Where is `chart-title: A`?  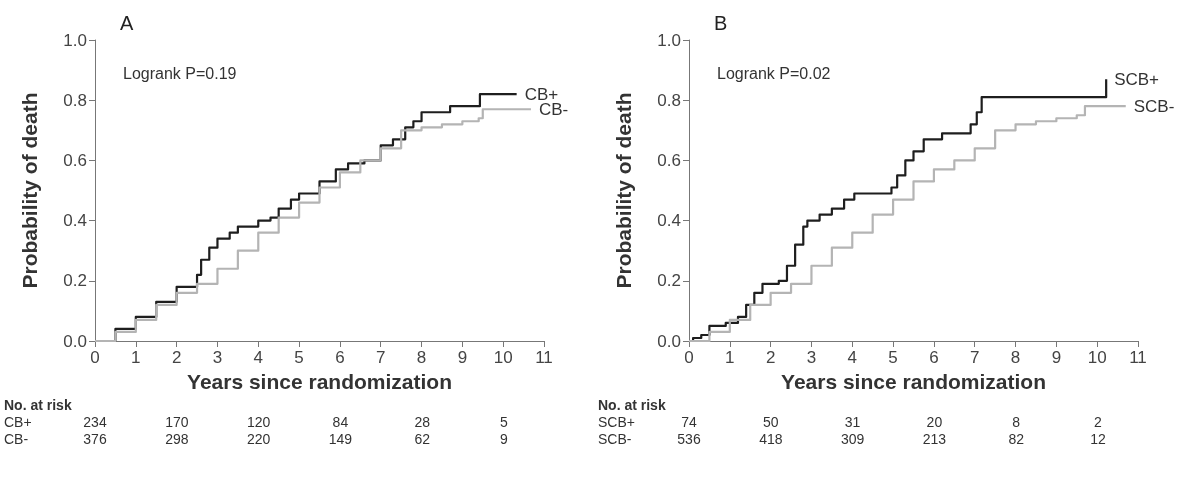 chart-title: A is located at coordinates (127, 23).